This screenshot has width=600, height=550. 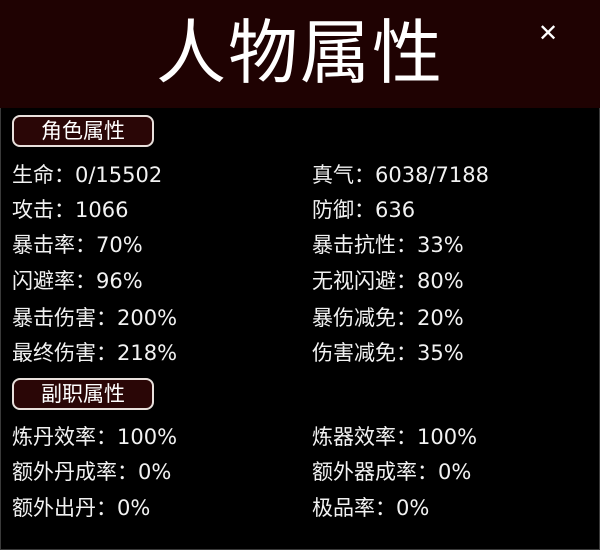 What do you see at coordinates (364, 353) in the screenshot?
I see `stat-label: 伤害减免：` at bounding box center [364, 353].